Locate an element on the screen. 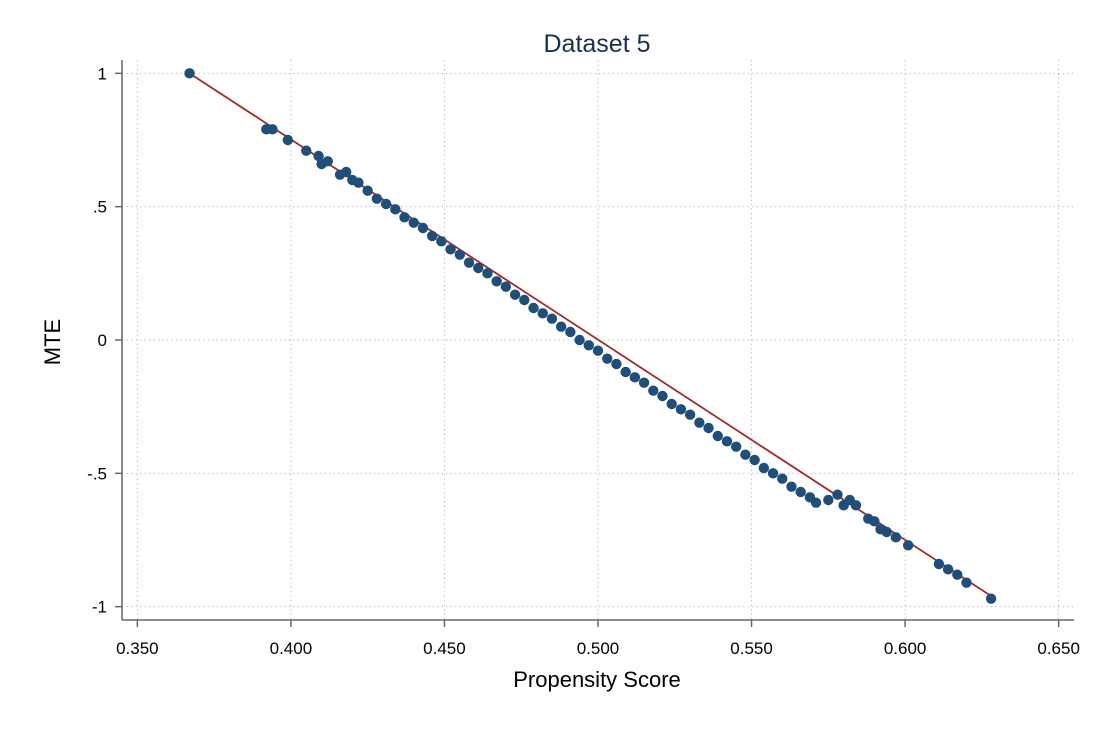 This screenshot has height=732, width=1099. x-axis-title: Propensity Score is located at coordinates (597, 679).